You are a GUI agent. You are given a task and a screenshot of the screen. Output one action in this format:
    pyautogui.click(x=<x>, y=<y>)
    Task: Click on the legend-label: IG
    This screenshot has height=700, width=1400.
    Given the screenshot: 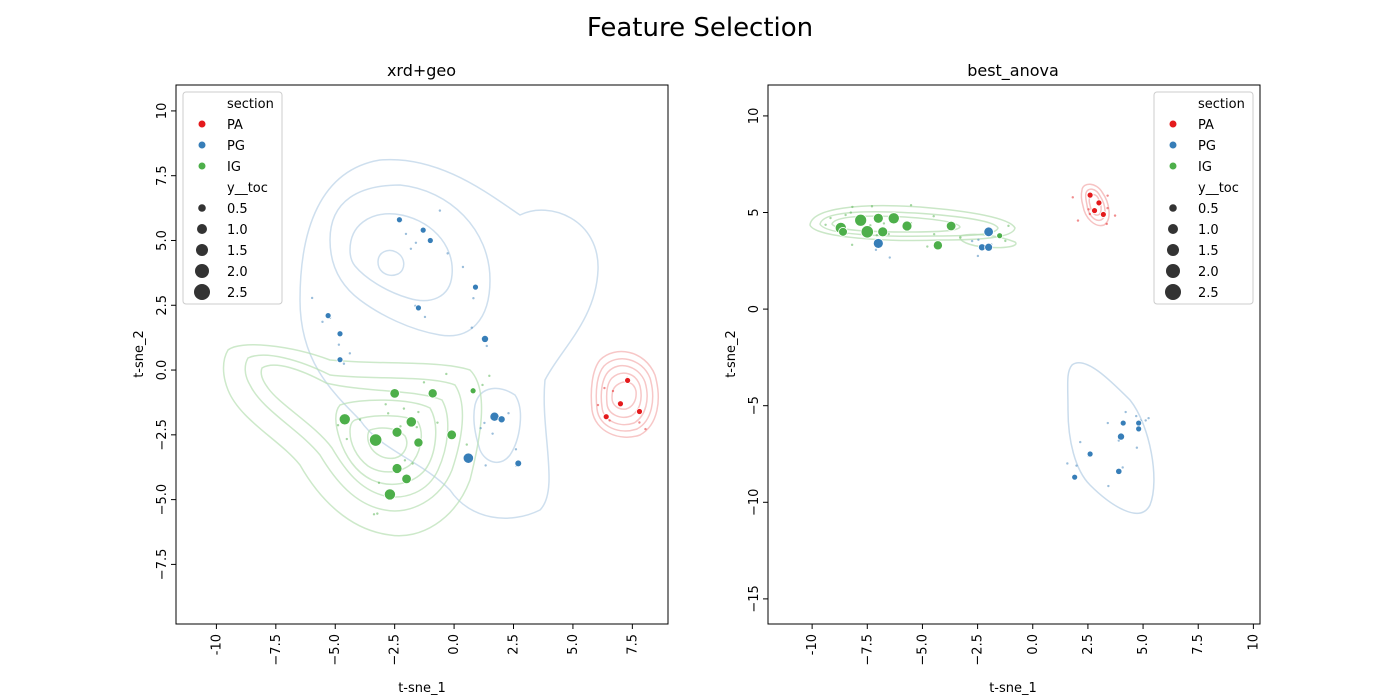 What is the action you would take?
    pyautogui.click(x=1205, y=167)
    